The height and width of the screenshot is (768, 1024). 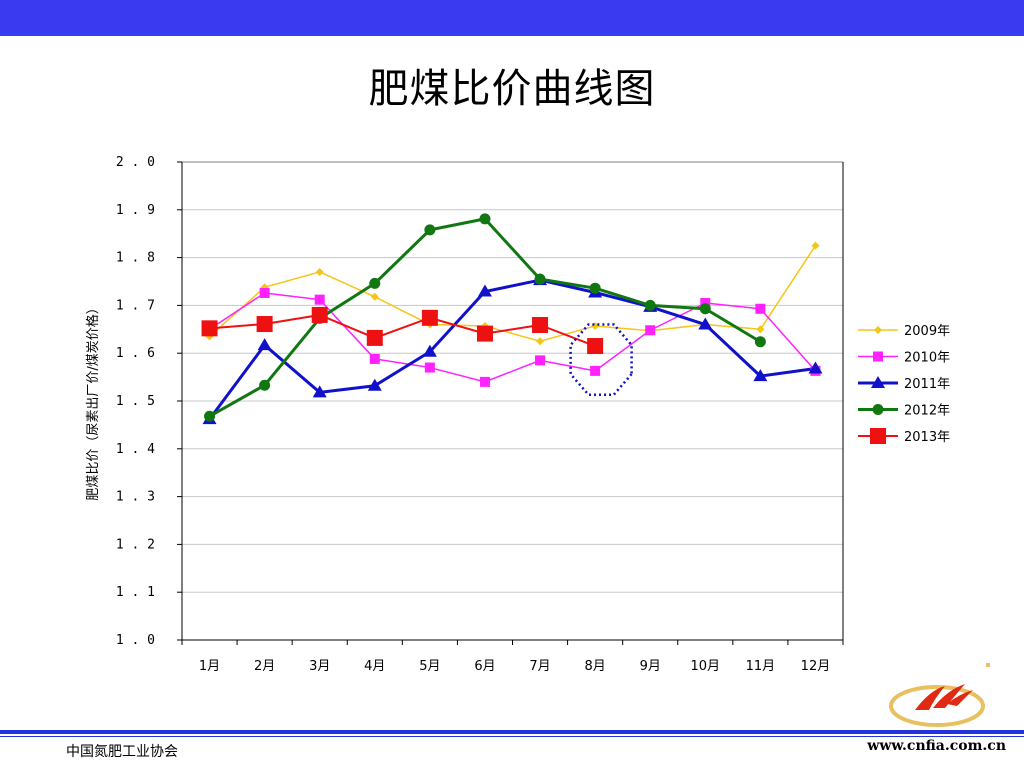 I want to click on y-tick-label: 1 . 2, so click(x=135, y=544).